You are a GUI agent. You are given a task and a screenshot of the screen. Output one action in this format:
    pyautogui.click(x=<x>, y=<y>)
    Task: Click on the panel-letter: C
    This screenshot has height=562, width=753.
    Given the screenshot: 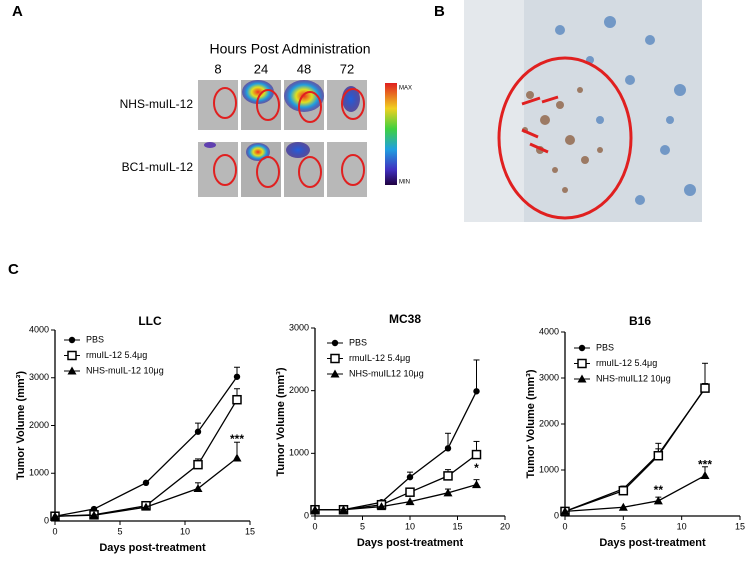 What is the action you would take?
    pyautogui.click(x=13, y=269)
    